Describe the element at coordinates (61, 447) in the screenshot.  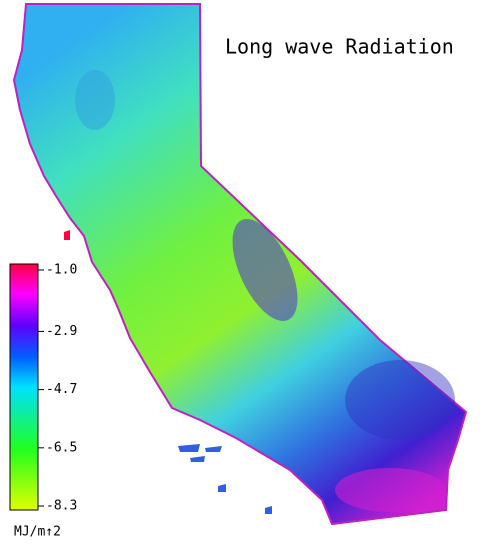
I see `colorbar-tick-label: -6.5` at that location.